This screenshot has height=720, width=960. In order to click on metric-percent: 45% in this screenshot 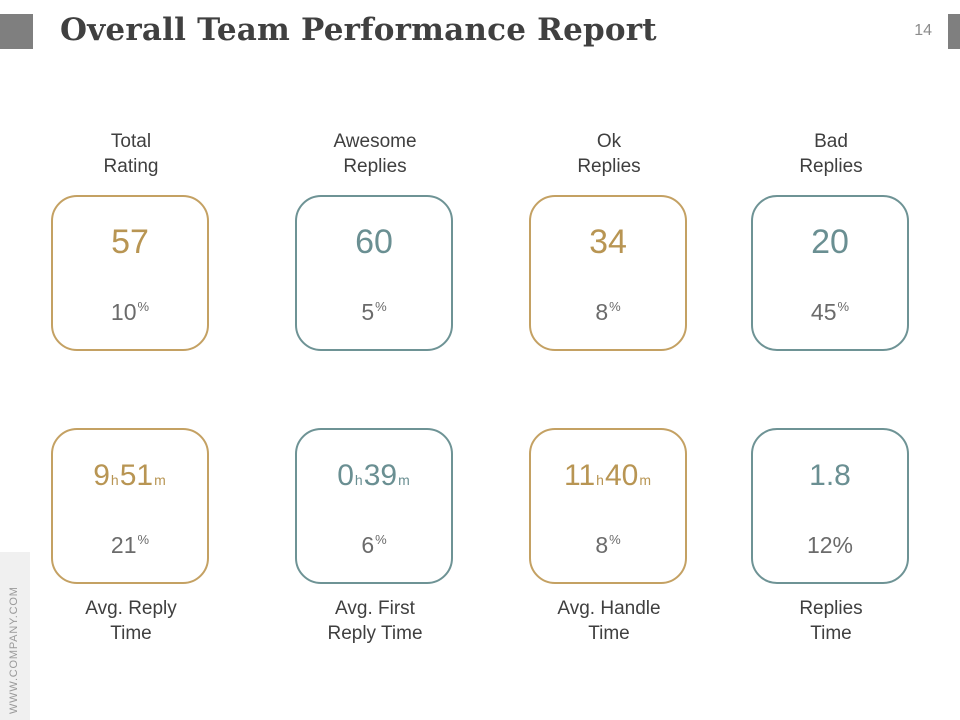, I will do `click(830, 312)`.